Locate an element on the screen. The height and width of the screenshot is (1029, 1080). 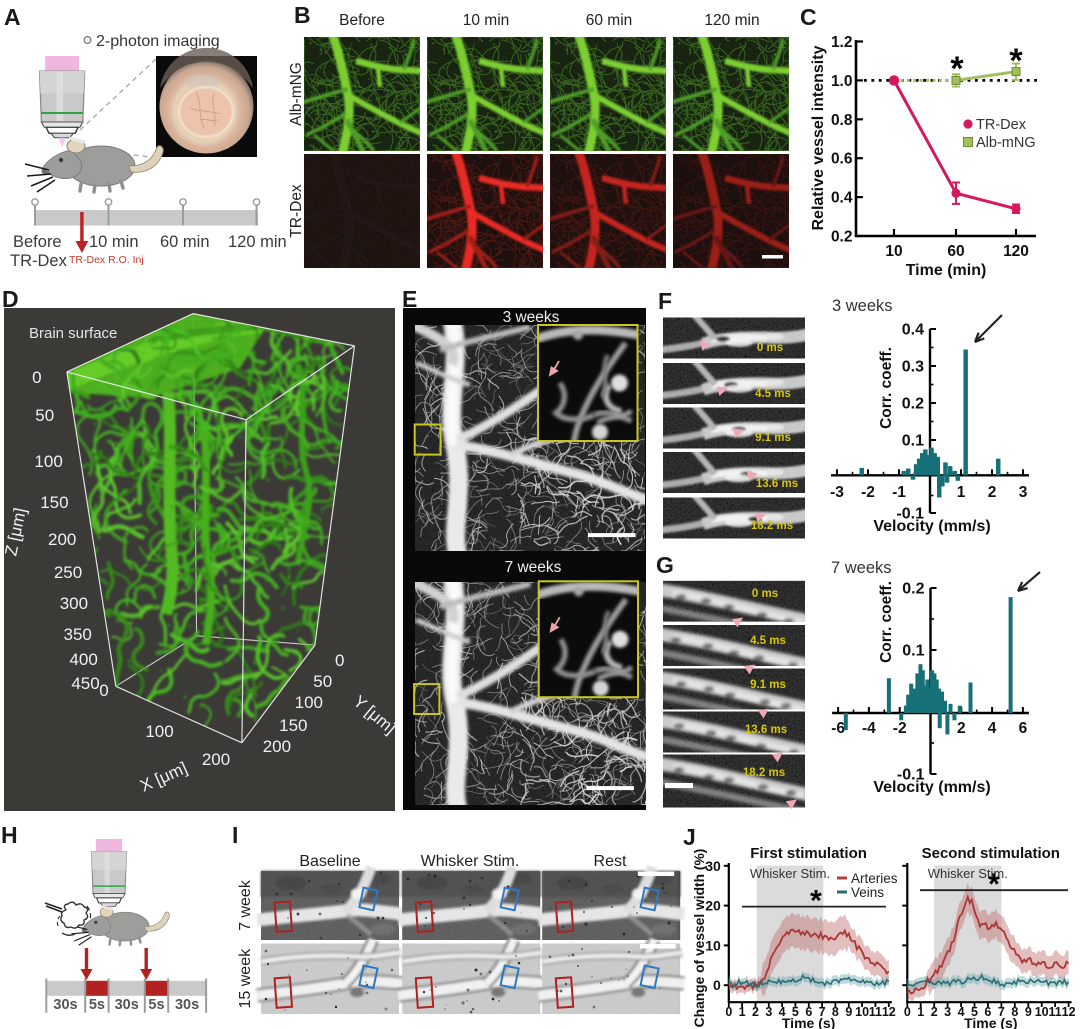
svg-text: Time (min) is located at coordinates (946, 270).